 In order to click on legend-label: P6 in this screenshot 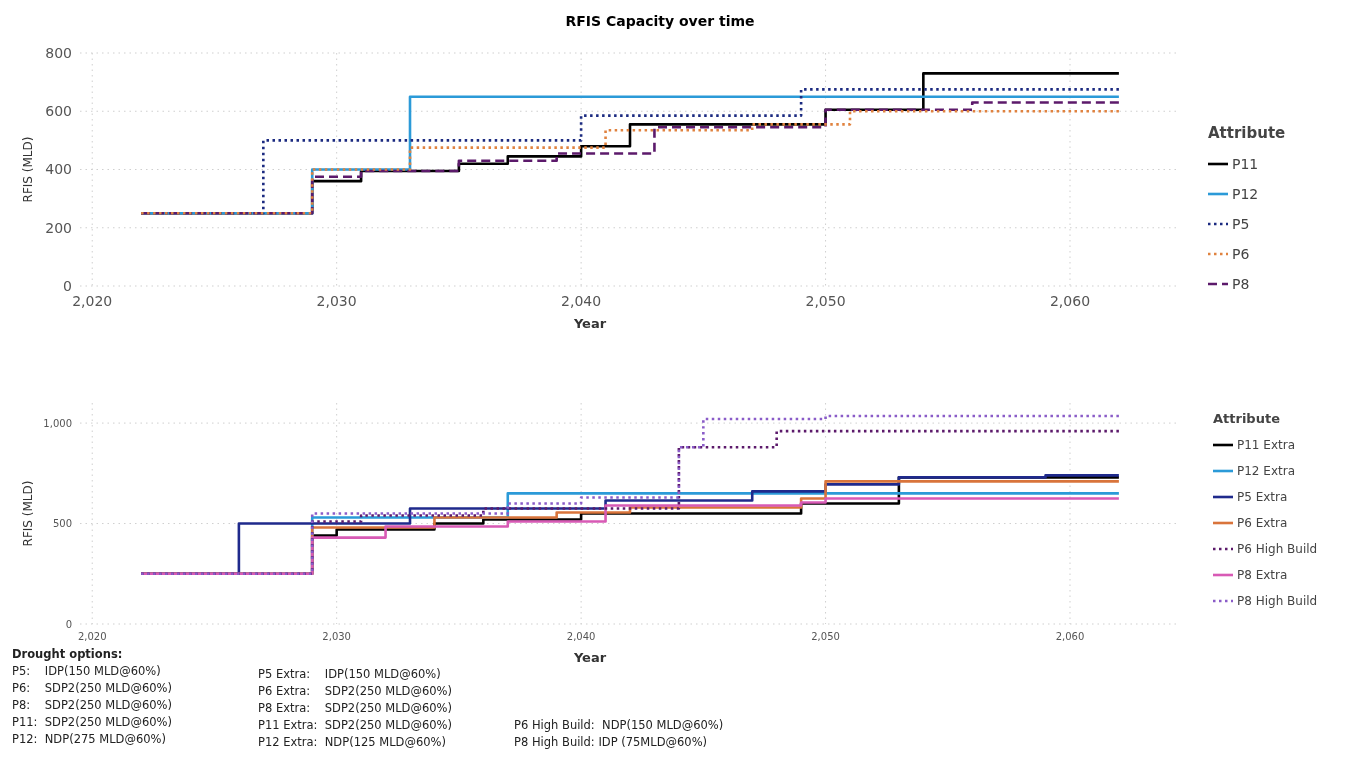, I will do `click(1241, 253)`.